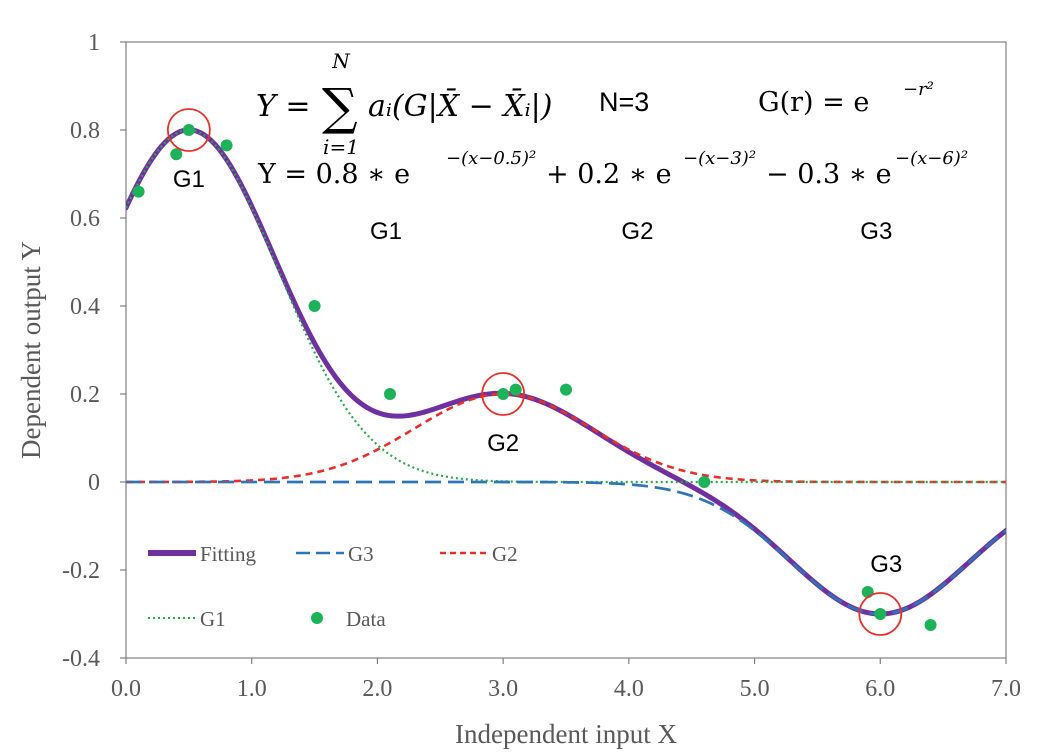 The image size is (1037, 754). Describe the element at coordinates (918, 89) in the screenshot. I see `equation-g-exponent: −r²` at that location.